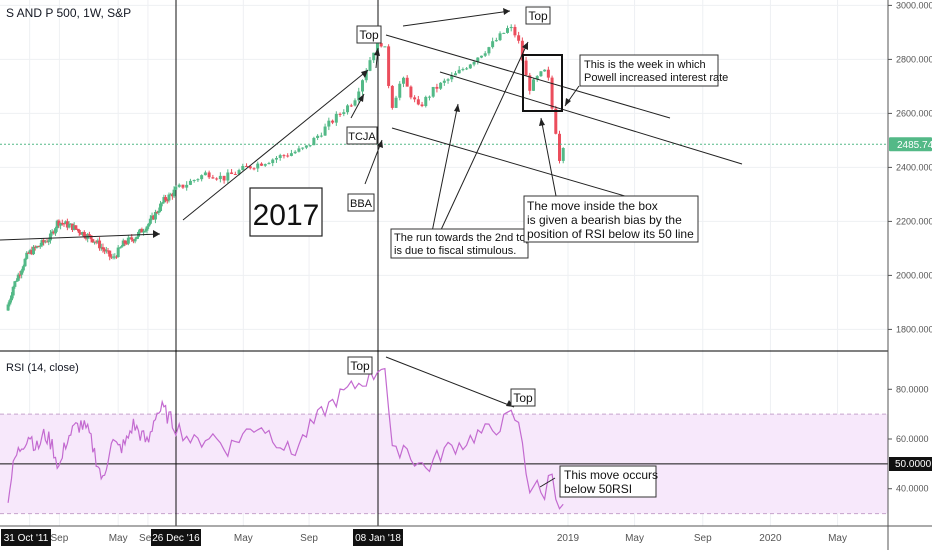 This screenshot has height=555, width=932. What do you see at coordinates (645, 65) in the screenshot?
I see `powell-note-line-1: This is the week in which` at bounding box center [645, 65].